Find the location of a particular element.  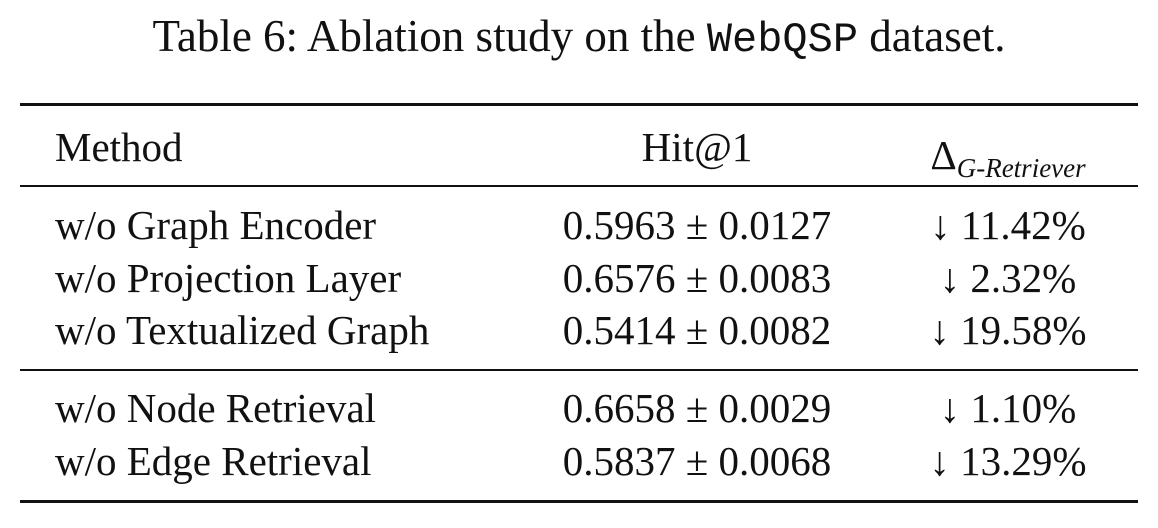

table-cell: 0.6576 ± 0.0083 is located at coordinates (697, 277).